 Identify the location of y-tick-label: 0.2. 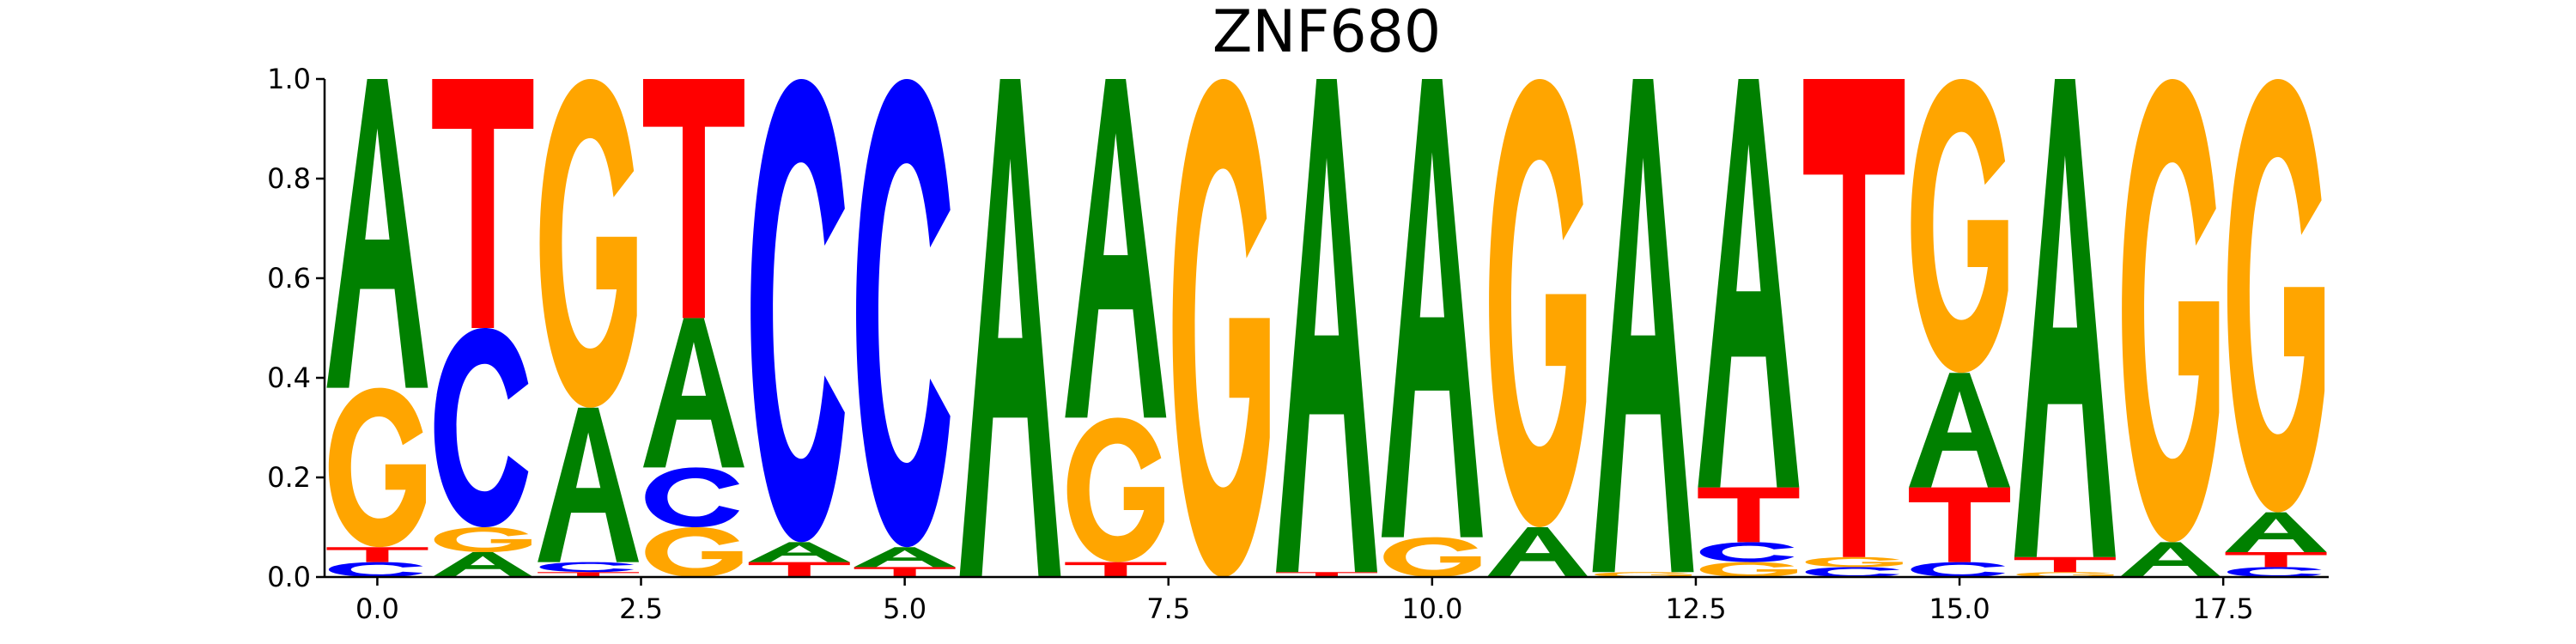
(289, 477).